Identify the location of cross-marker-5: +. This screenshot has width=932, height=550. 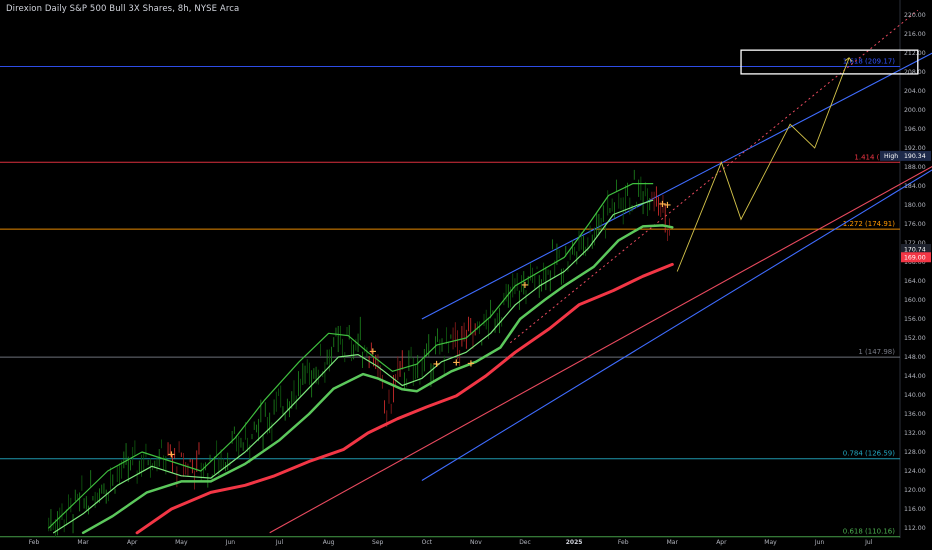
(525, 285).